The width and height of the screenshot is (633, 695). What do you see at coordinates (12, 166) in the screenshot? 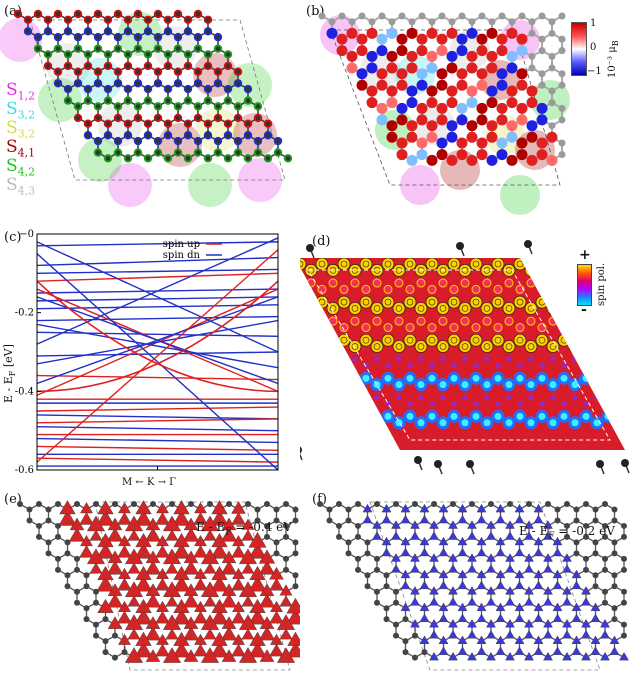
I see `site-legend-symbol: S` at bounding box center [12, 166].